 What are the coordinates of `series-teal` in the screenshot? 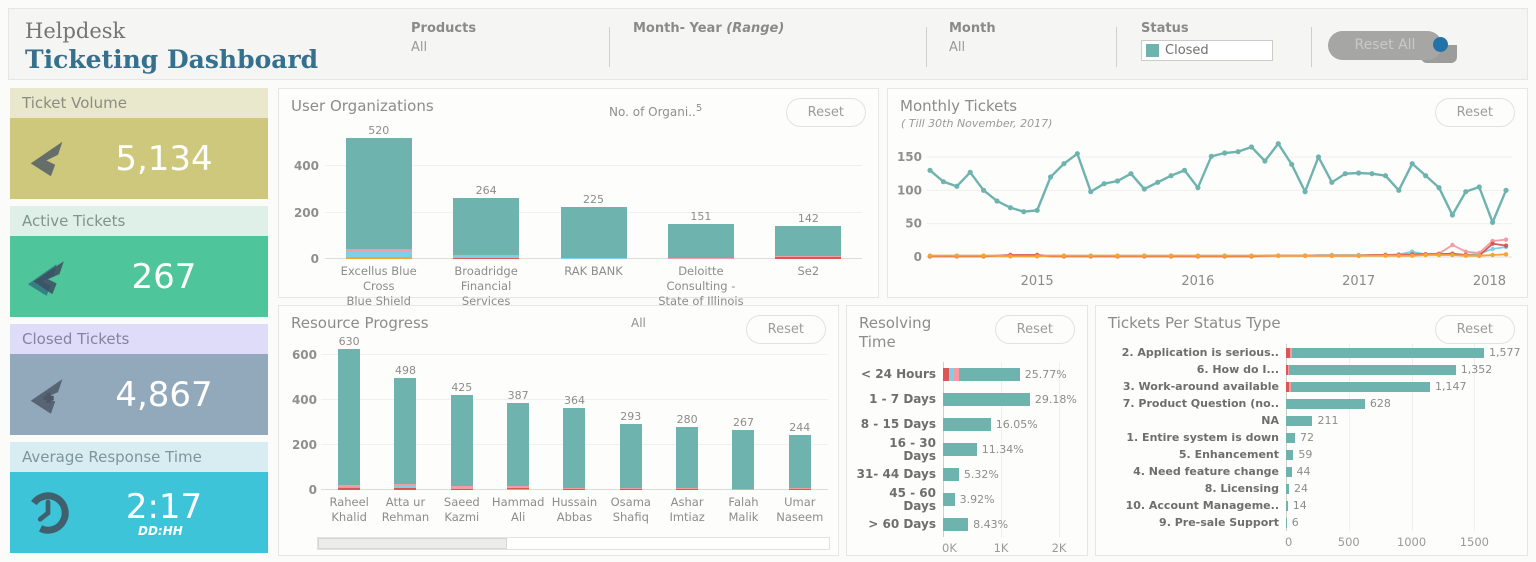 It's located at (1218, 183).